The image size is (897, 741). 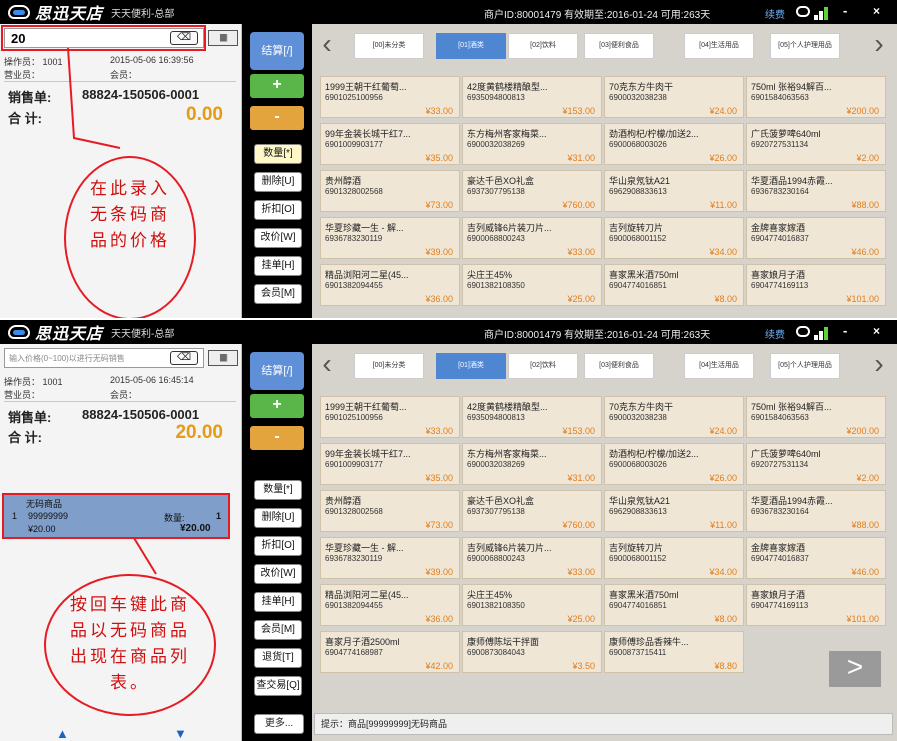 What do you see at coordinates (116, 516) in the screenshot?
I see `cart-item: 无码商品 1 99999999 数量: 1 ¥20.00 ¥20.00` at bounding box center [116, 516].